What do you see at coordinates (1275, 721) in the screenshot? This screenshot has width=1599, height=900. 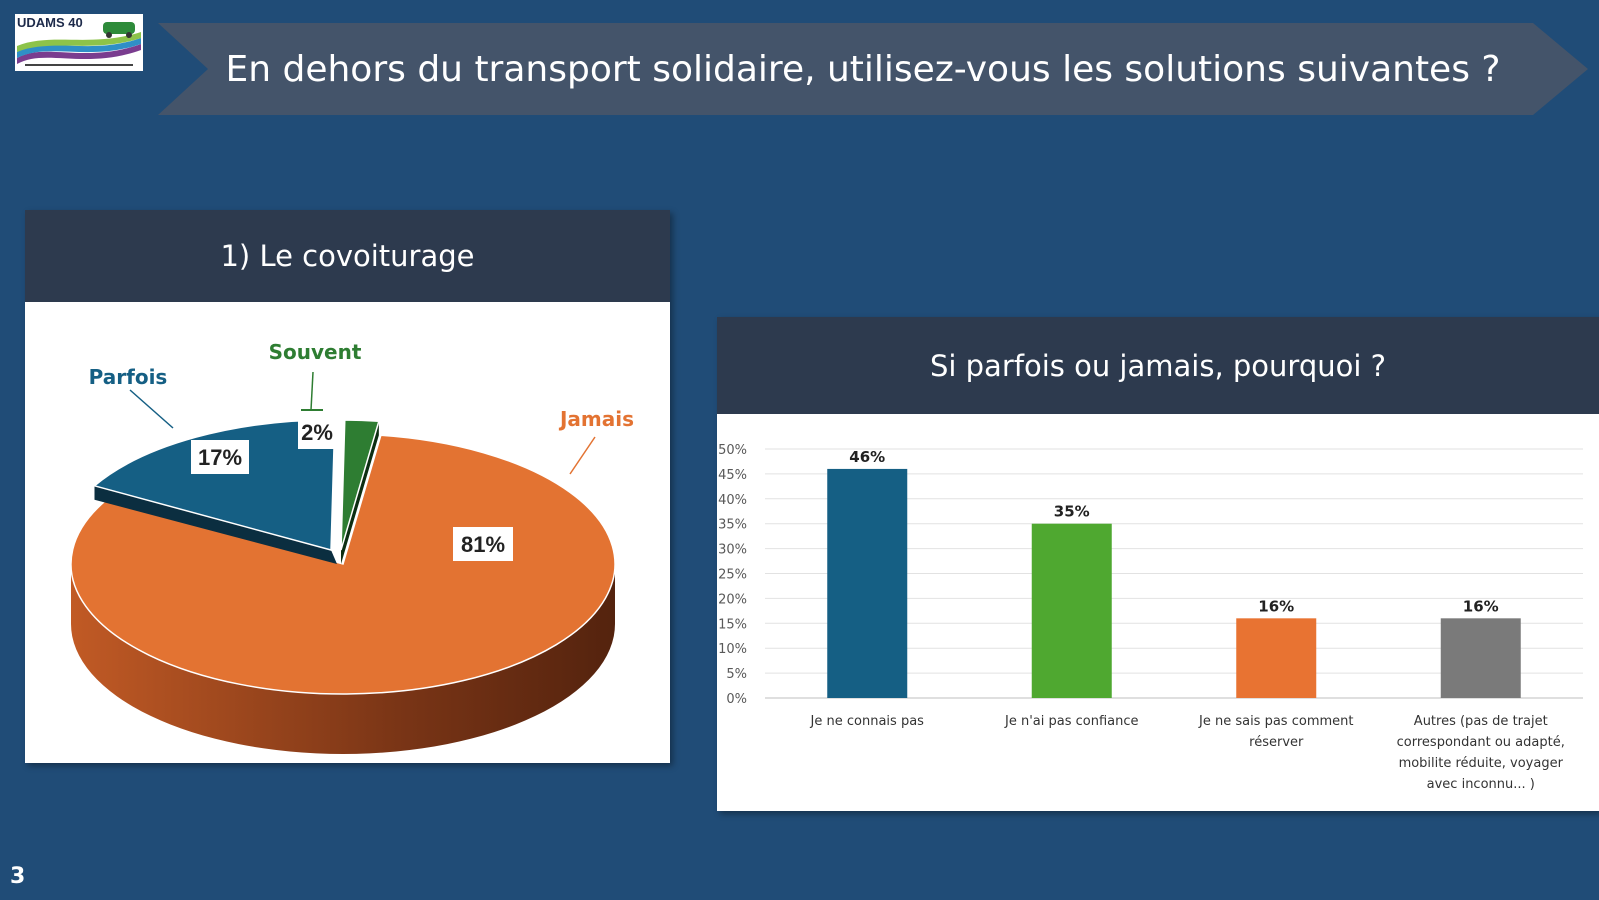 I see `x-category-label-line: Je ne sais pas comment` at bounding box center [1275, 721].